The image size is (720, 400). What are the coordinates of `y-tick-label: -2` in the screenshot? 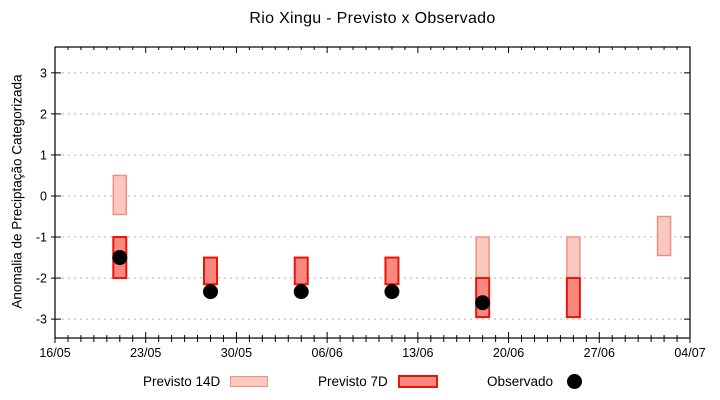 It's located at (41, 279).